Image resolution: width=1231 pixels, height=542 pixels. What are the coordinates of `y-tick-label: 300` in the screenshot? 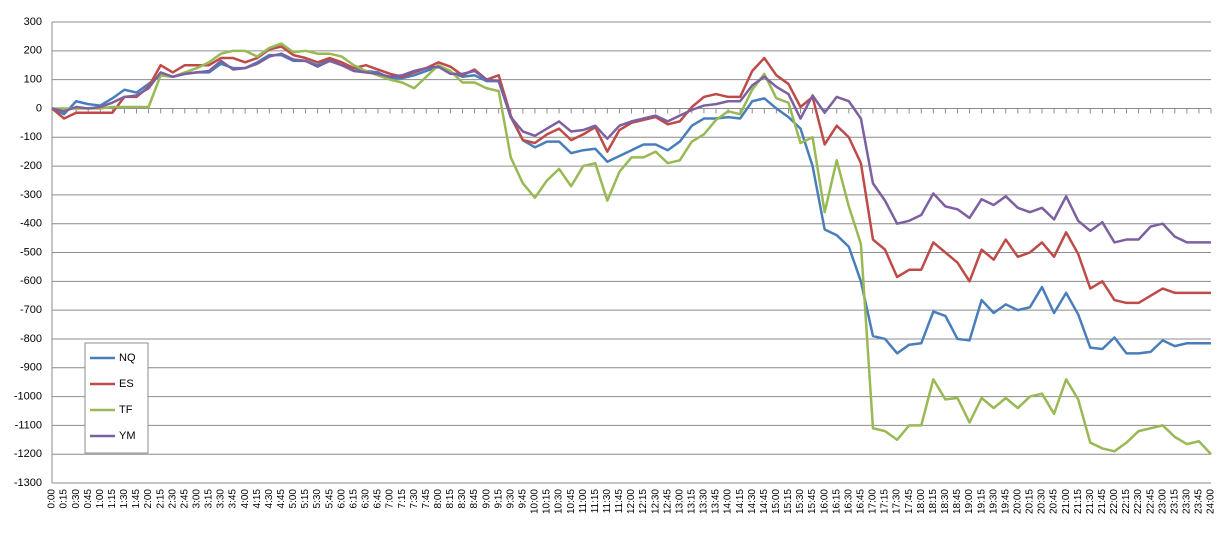 It's located at (33, 22).